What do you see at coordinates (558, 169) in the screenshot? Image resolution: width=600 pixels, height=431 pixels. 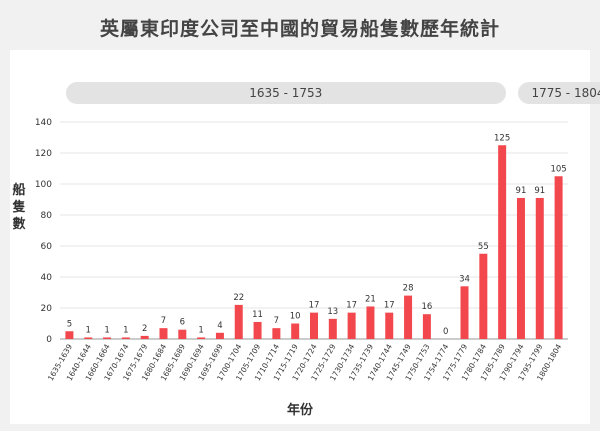 I see `data-label: 105` at bounding box center [558, 169].